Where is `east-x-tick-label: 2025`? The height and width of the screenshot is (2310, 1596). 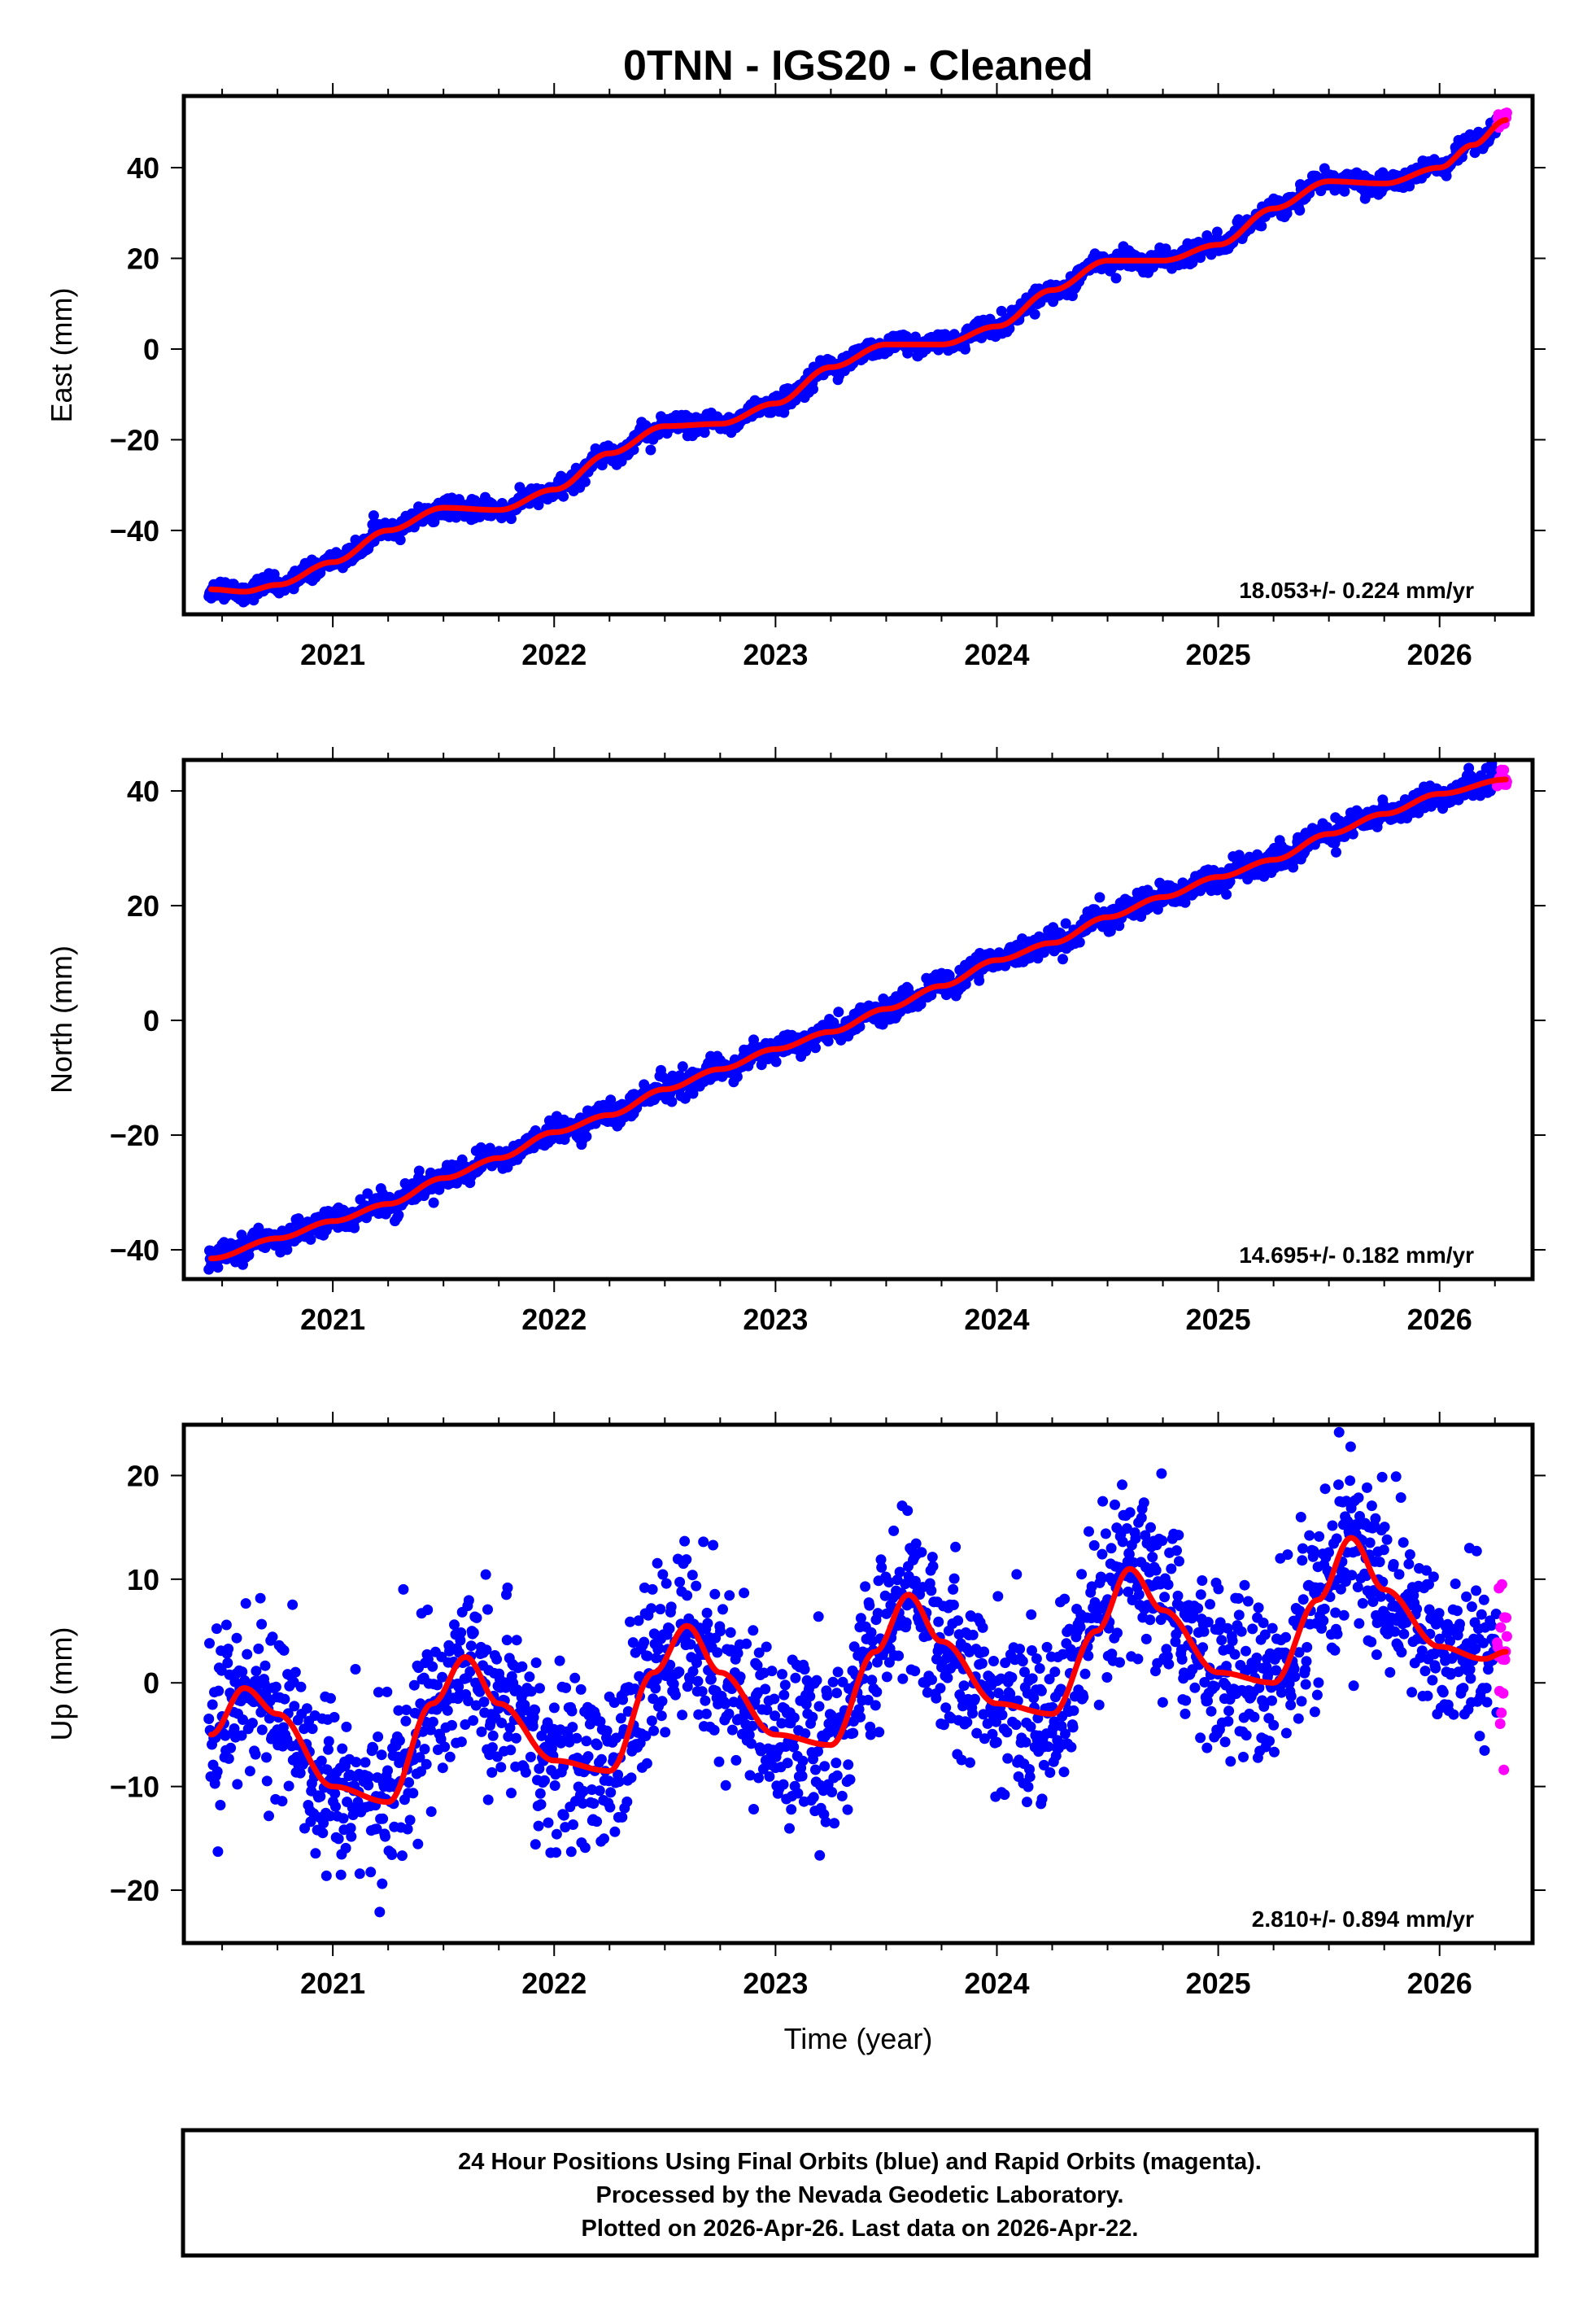 east-x-tick-label: 2025 is located at coordinates (1218, 655).